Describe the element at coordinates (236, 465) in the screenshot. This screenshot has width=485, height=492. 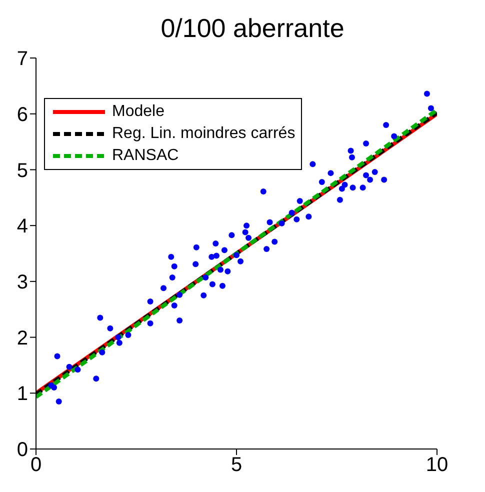
I see `x-tick-label: 5` at that location.